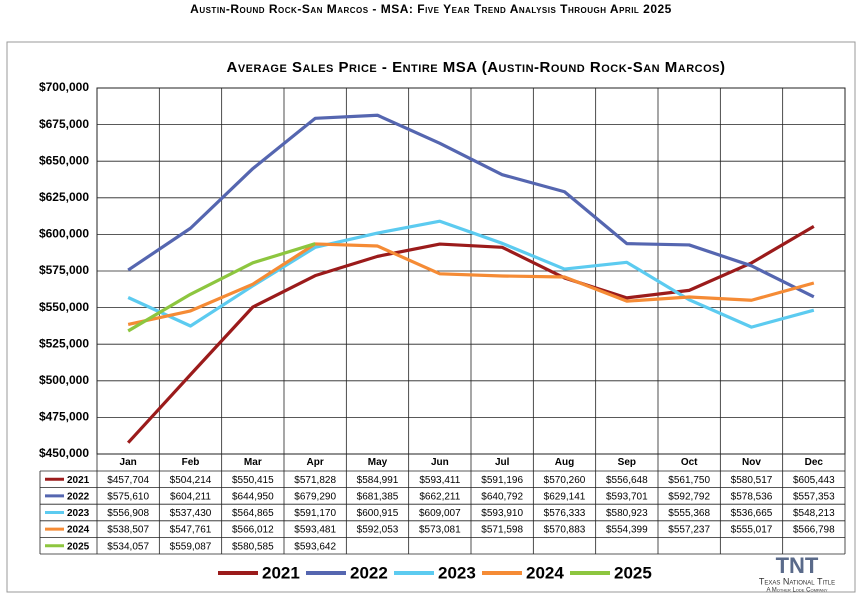 This screenshot has width=862, height=596. What do you see at coordinates (64, 124) in the screenshot?
I see `y-tick-label: $675,000` at bounding box center [64, 124].